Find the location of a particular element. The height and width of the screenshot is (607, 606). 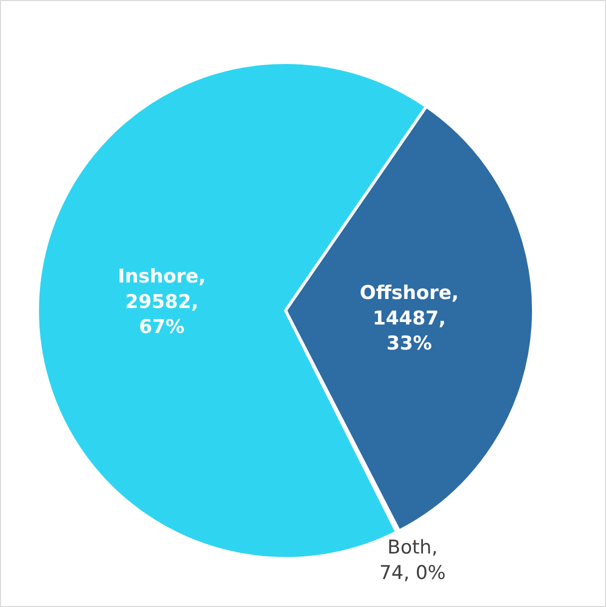

slice-label: Offshore, 14487, 33% is located at coordinates (409, 318).